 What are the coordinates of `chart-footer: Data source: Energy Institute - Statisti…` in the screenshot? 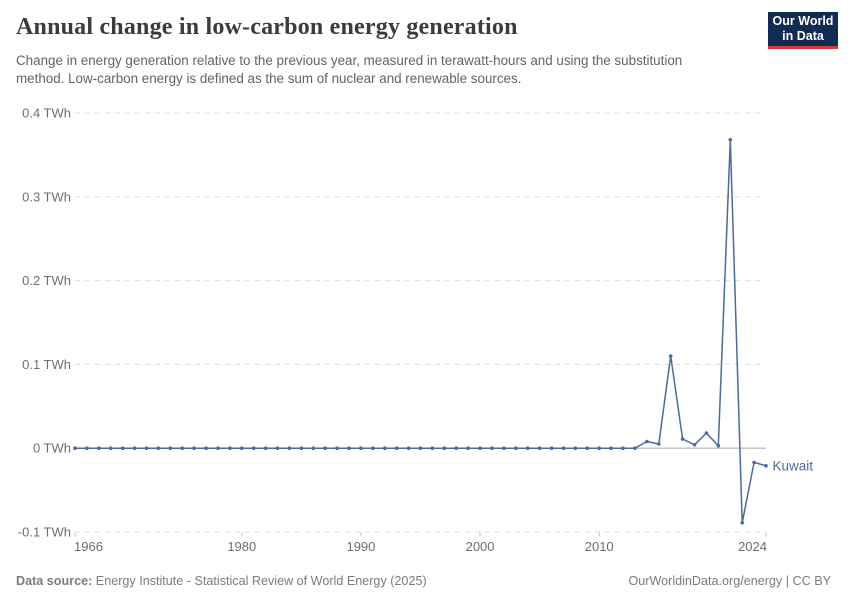 It's located at (425, 581).